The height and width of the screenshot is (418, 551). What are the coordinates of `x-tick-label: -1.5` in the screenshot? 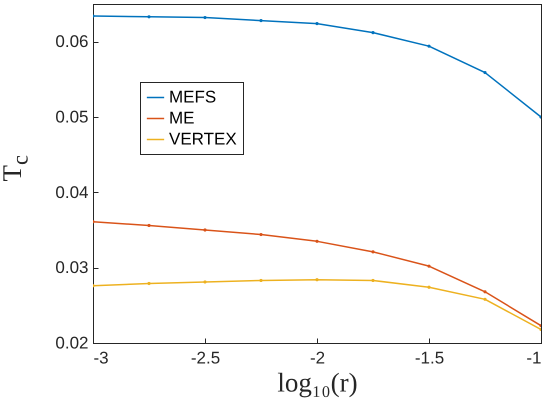 It's located at (429, 358).